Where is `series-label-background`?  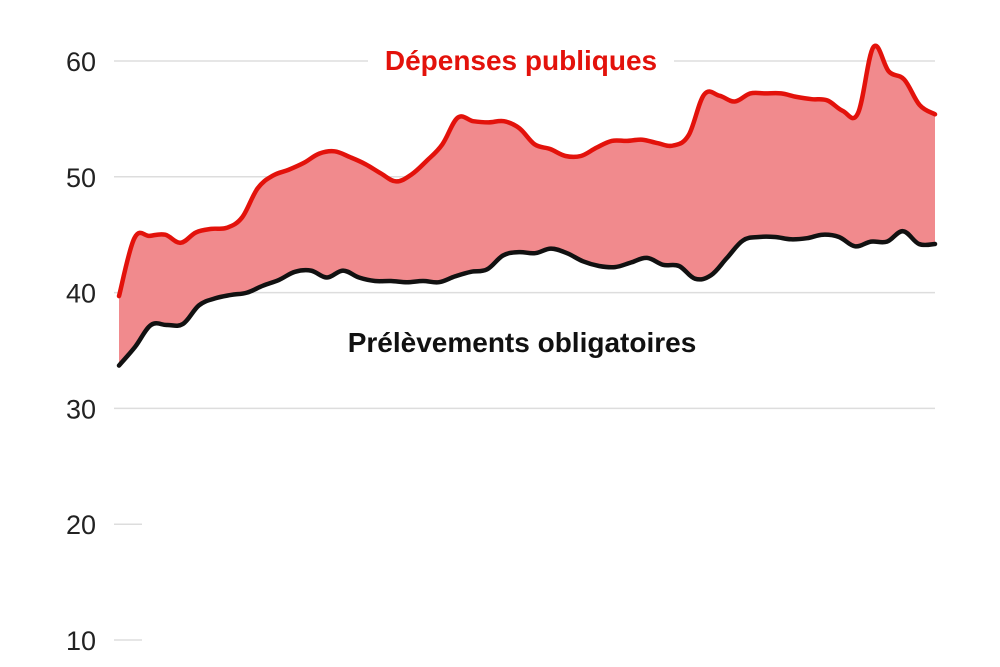 series-label-background is located at coordinates (521, 60).